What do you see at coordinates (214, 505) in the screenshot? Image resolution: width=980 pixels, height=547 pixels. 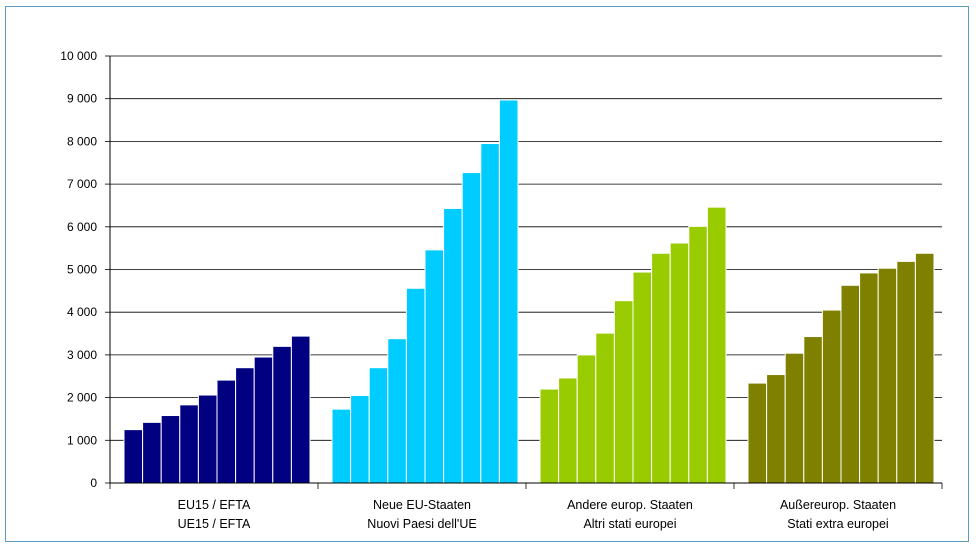 I see `category-label-line1: EU15 / EFTA` at bounding box center [214, 505].